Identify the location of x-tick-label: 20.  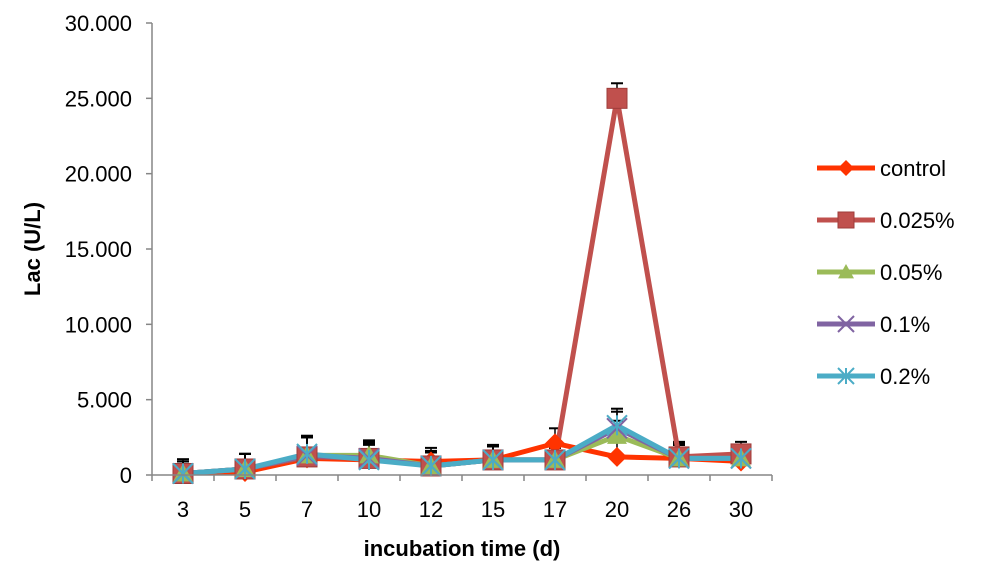
(617, 509).